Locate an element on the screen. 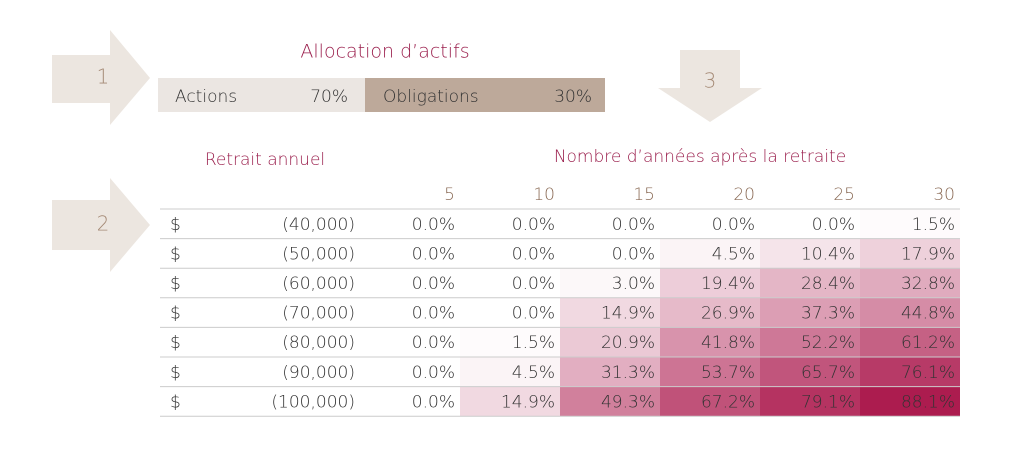 The width and height of the screenshot is (1024, 460). cell: 79.1% is located at coordinates (828, 402).